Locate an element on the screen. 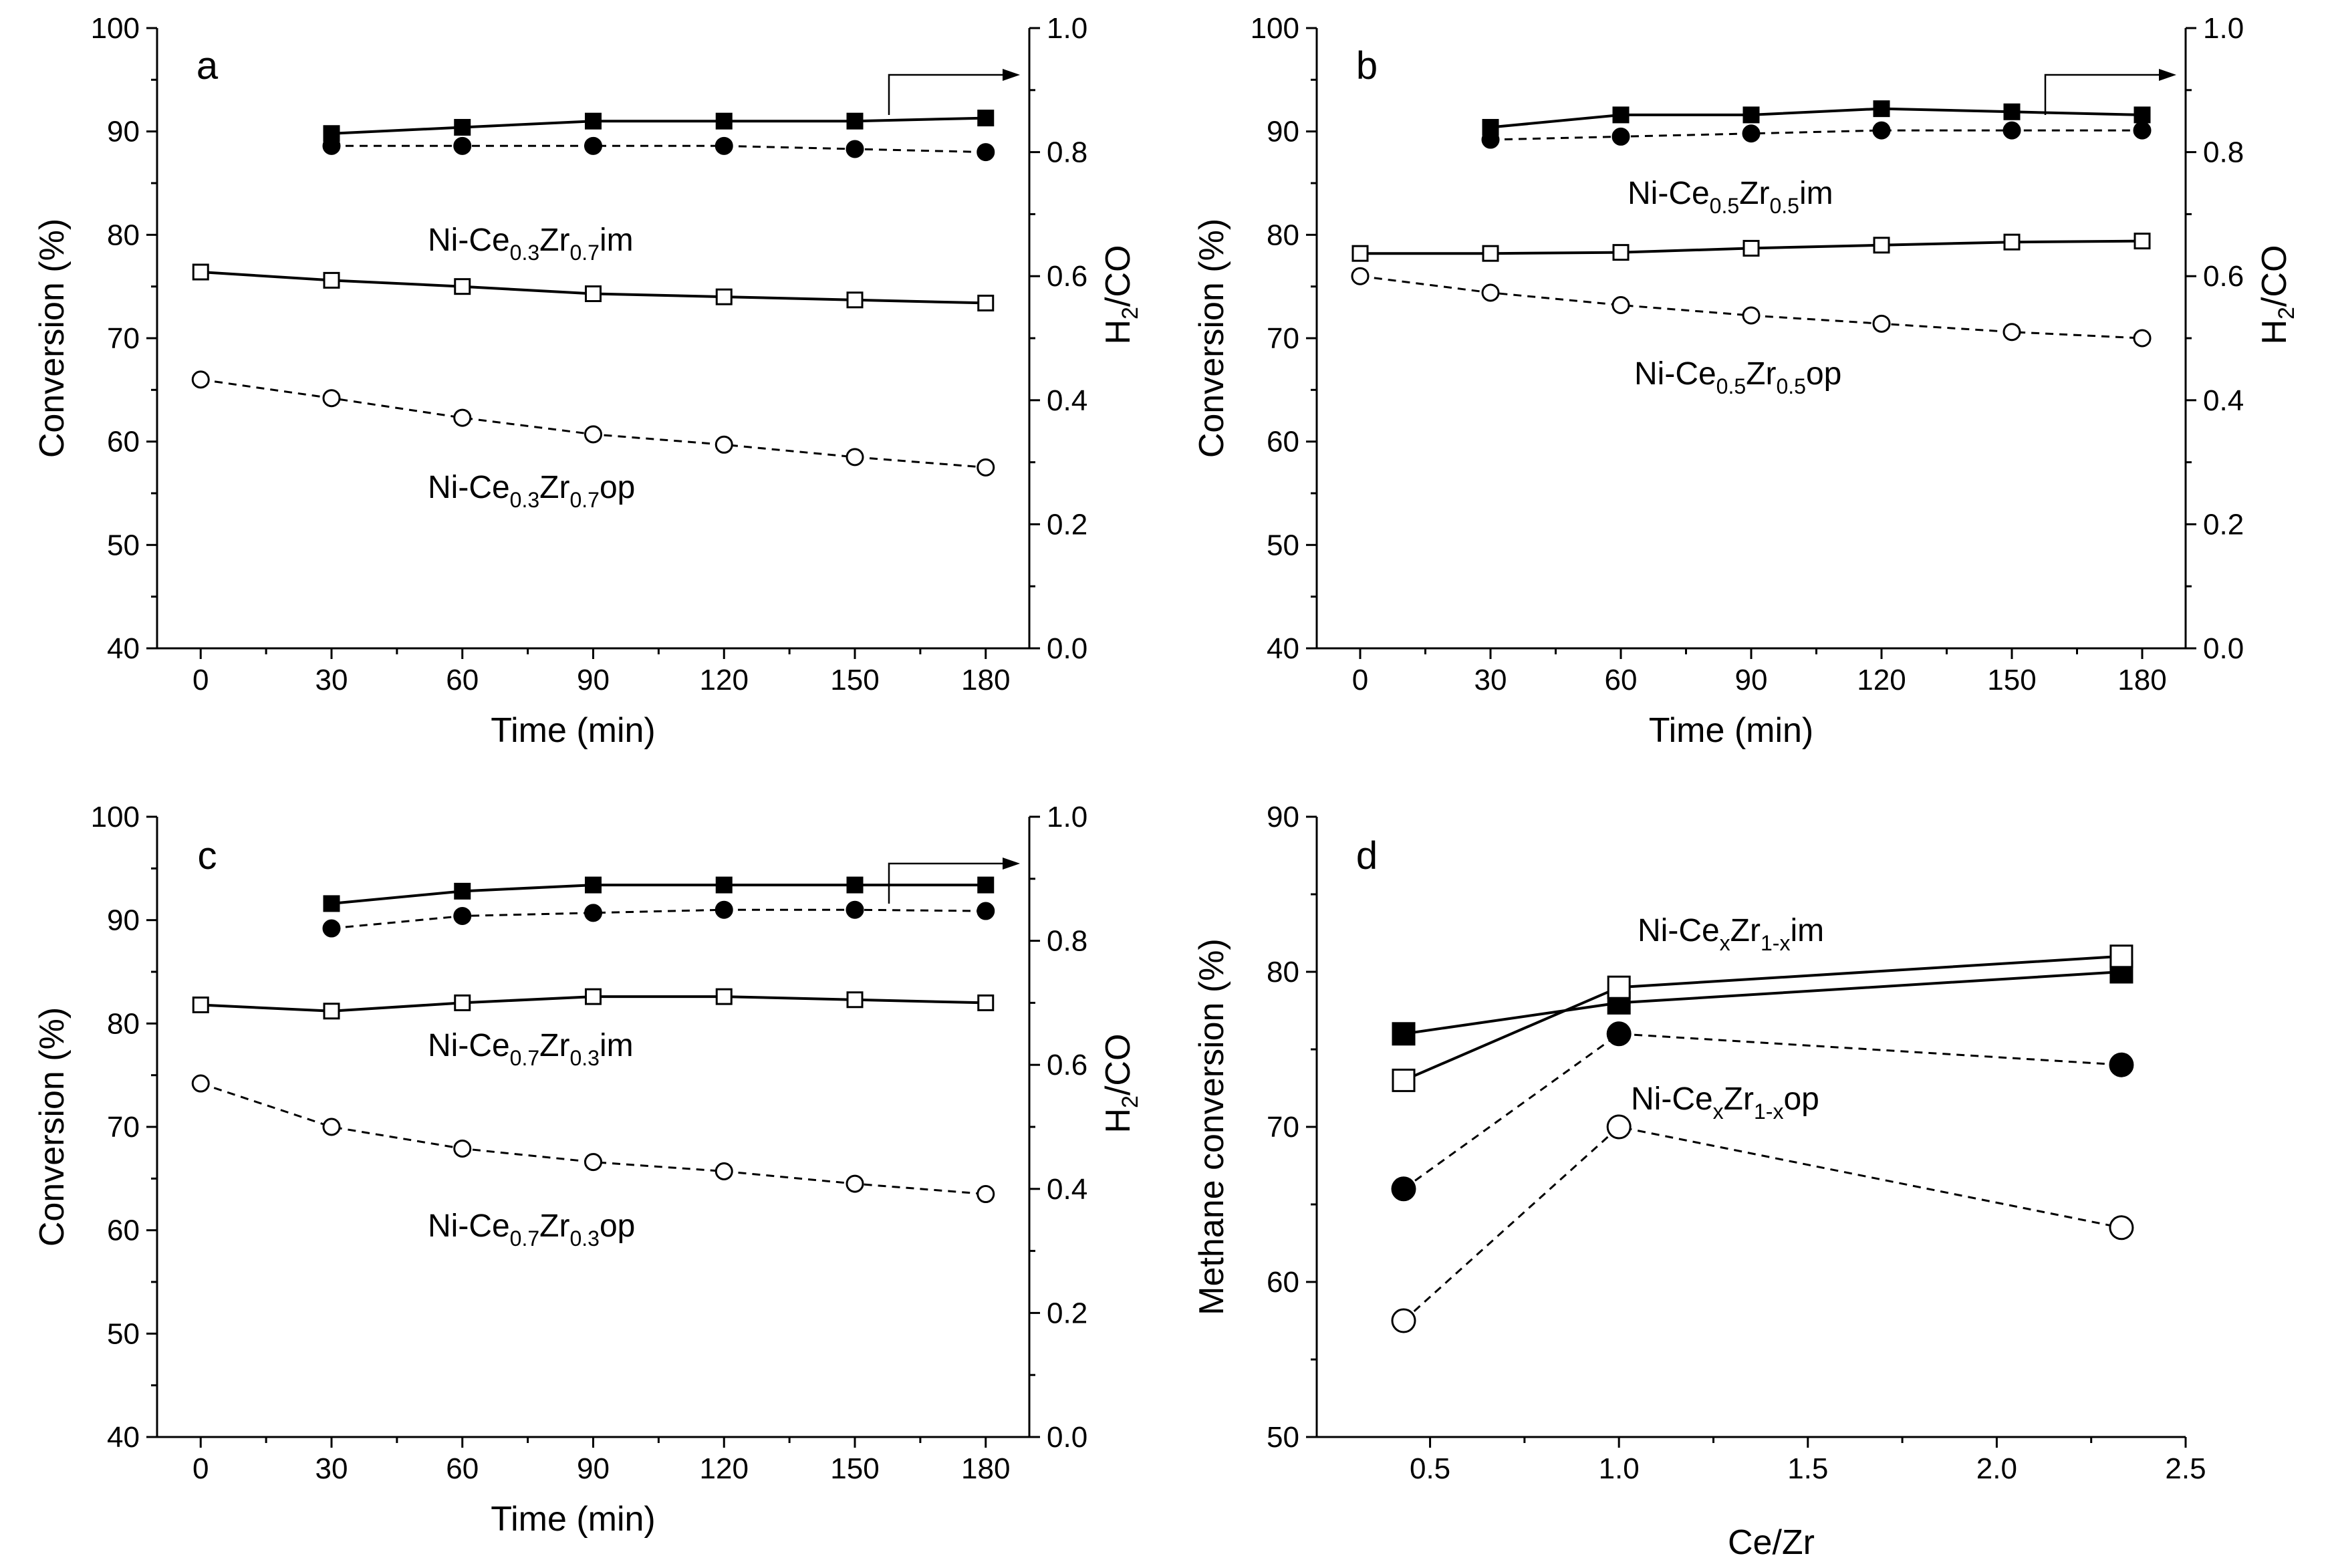  x-tick-label: 90 is located at coordinates (593, 1469).